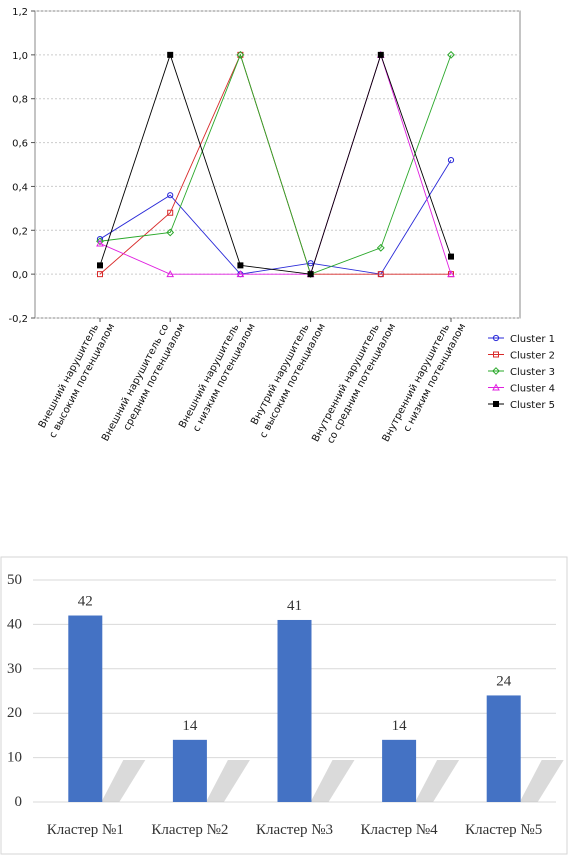 The width and height of the screenshot is (571, 856). Describe the element at coordinates (20, 56) in the screenshot. I see `y-tick-label: 1,0` at that location.